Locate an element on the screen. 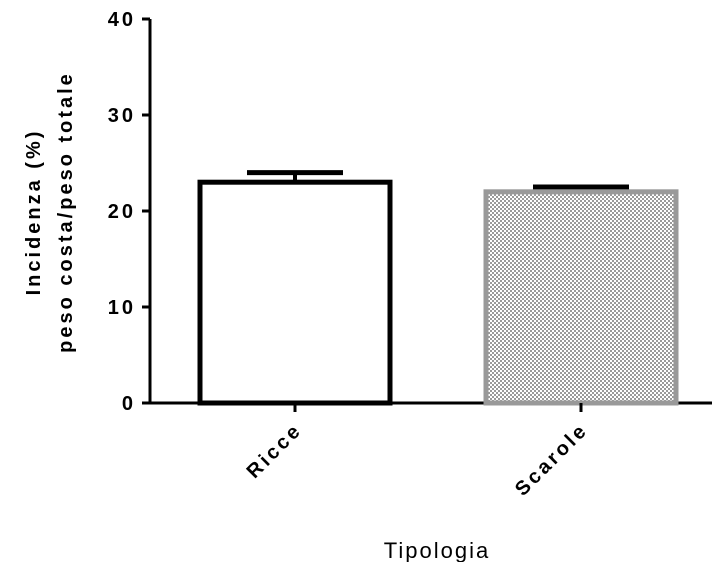 This screenshot has width=714, height=567. y-tick-label: 20 is located at coordinates (122, 212).